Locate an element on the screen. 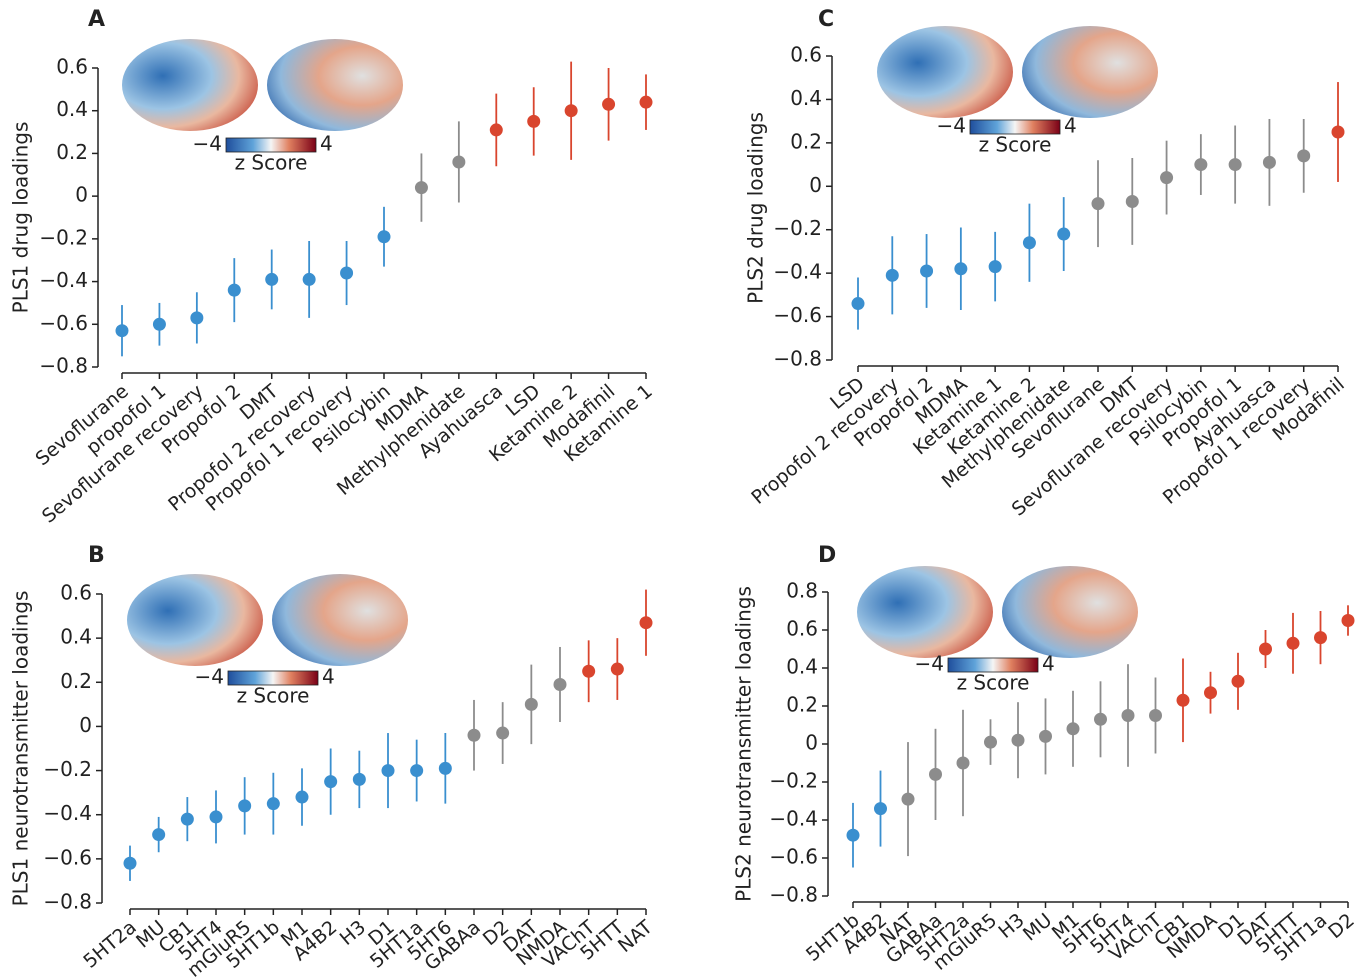 The height and width of the screenshot is (979, 1362). y-axis-label: PLS2 neurotransmitter loadings is located at coordinates (744, 744).